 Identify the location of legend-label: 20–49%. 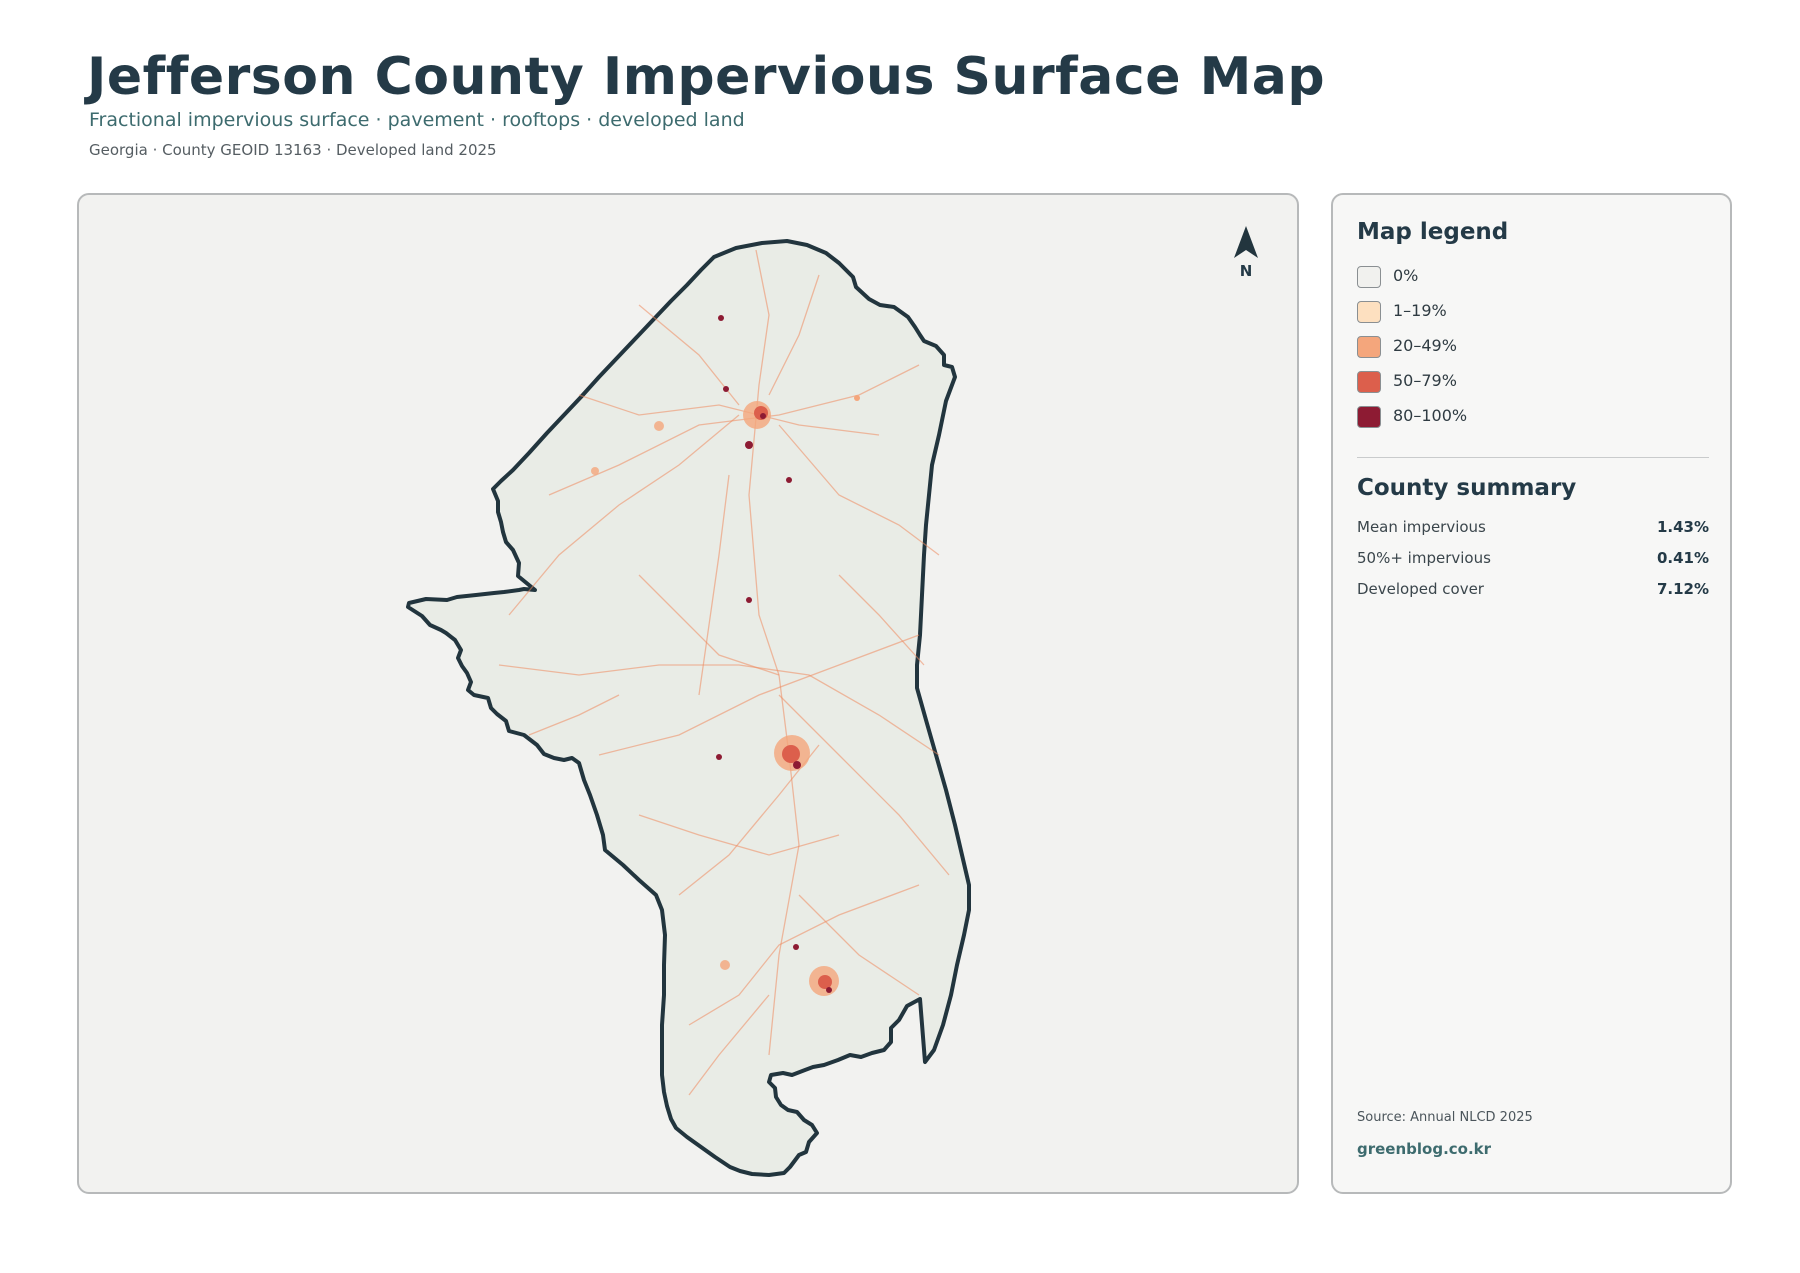
(1425, 345).